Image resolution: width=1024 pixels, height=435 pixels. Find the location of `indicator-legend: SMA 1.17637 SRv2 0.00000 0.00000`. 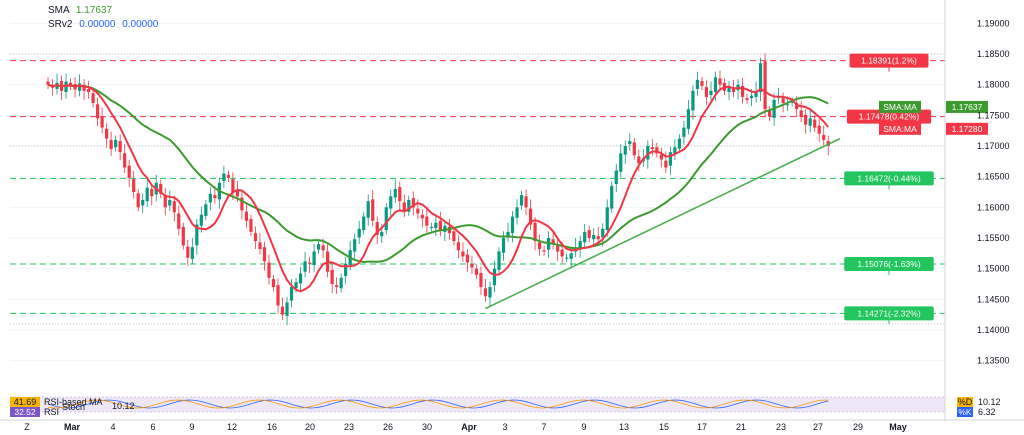

indicator-legend: SMA 1.17637 SRv2 0.00000 0.00000 is located at coordinates (103, 18).